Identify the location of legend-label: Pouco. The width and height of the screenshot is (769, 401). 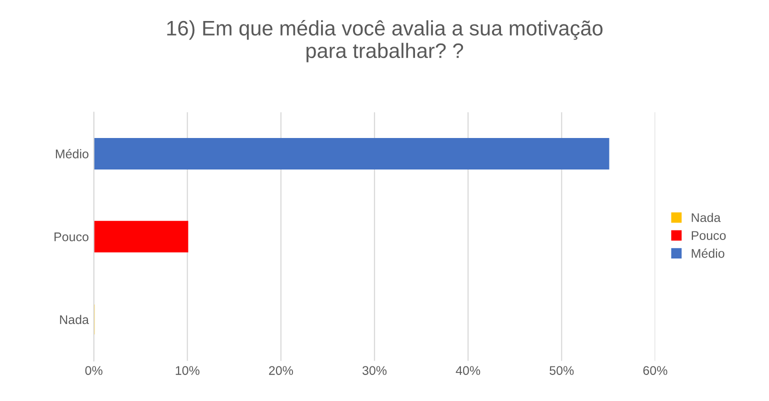
(709, 235).